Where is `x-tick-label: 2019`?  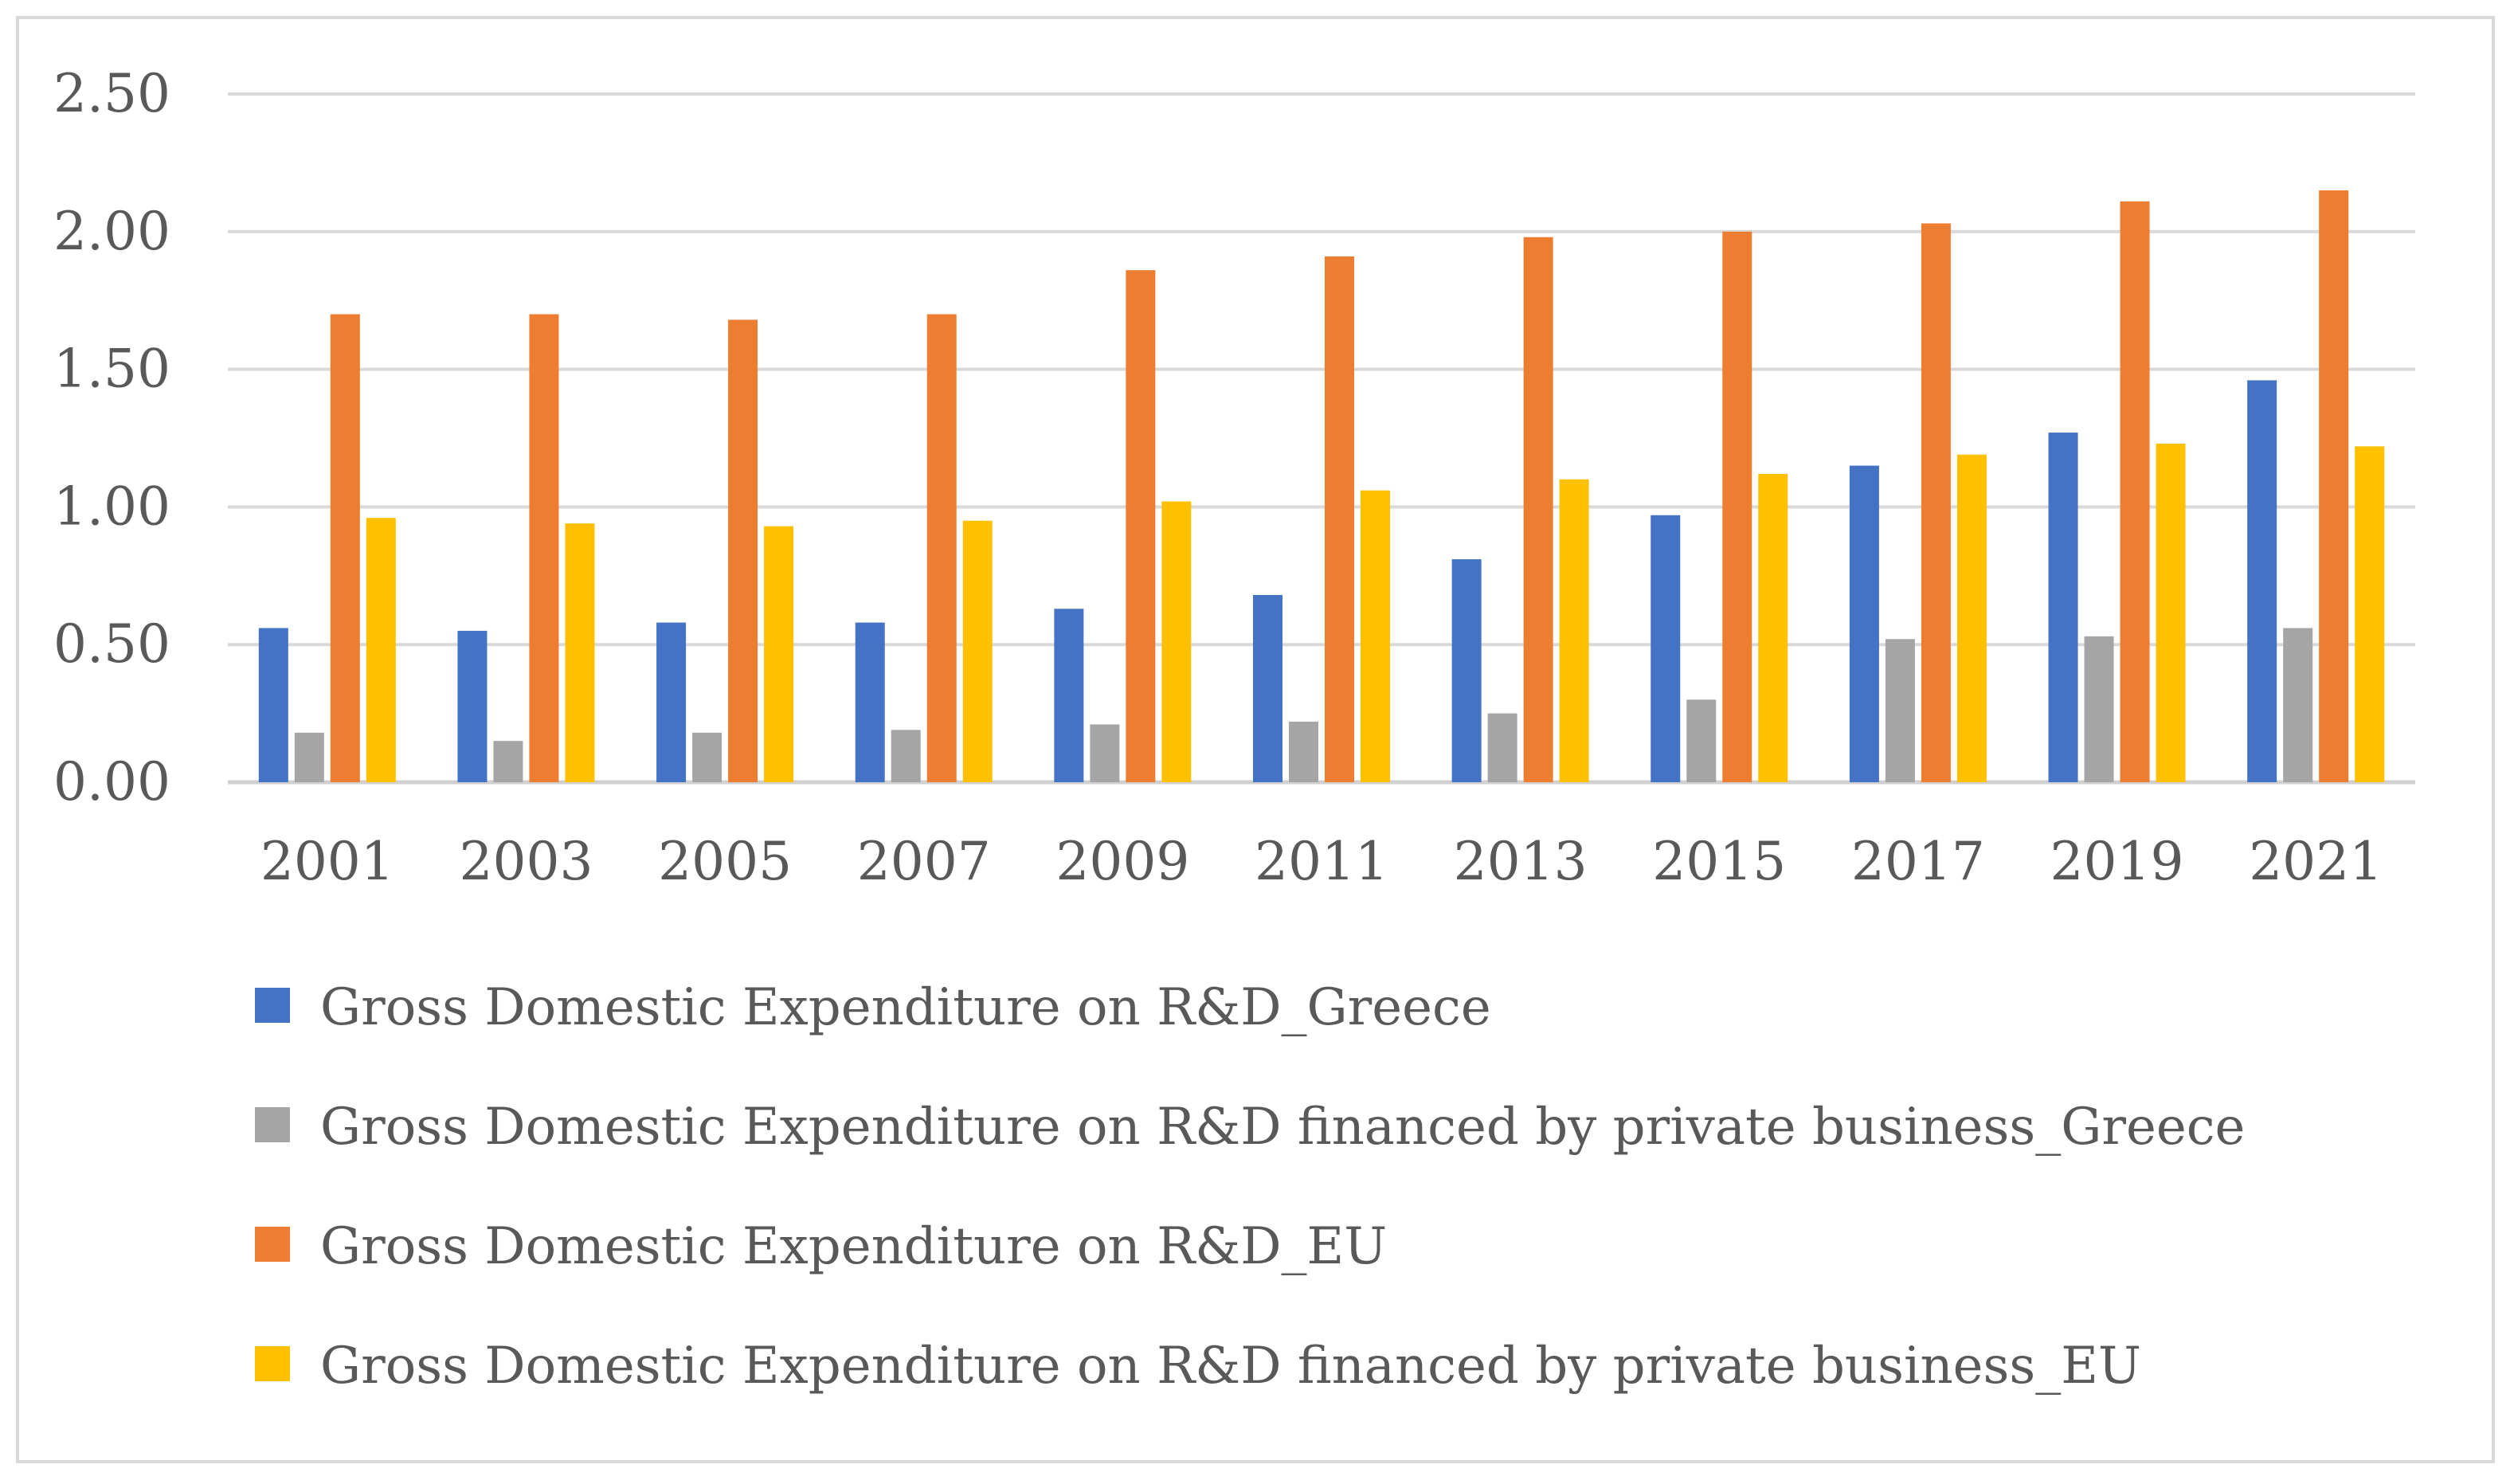 x-tick-label: 2019 is located at coordinates (2117, 862).